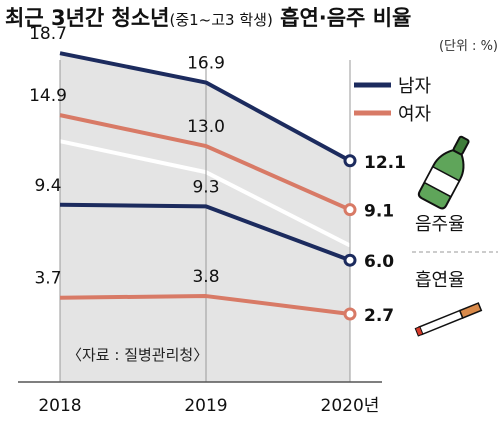  Describe the element at coordinates (379, 212) in the screenshot. I see `data-label-1-2: 9.1` at that location.